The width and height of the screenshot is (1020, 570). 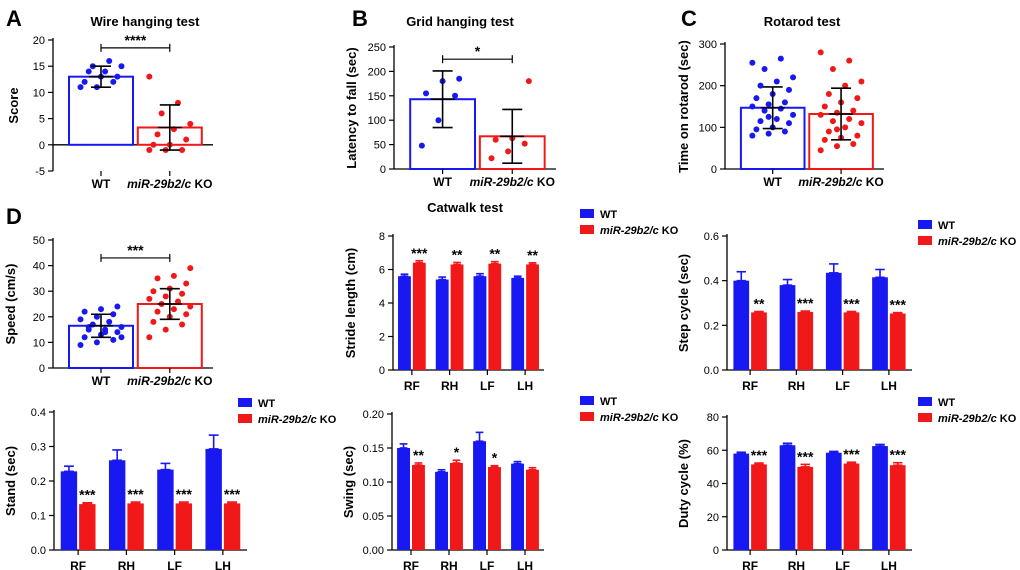 What do you see at coordinates (465, 207) in the screenshot?
I see `D2-title: Catwalk test` at bounding box center [465, 207].